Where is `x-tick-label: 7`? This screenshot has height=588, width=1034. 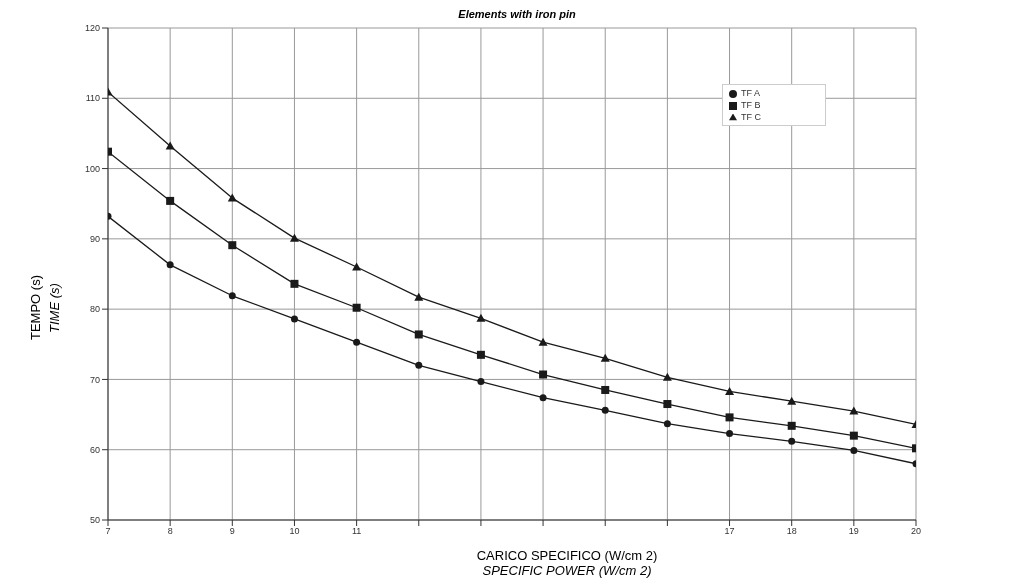
x-tick-label: 7 is located at coordinates (108, 531).